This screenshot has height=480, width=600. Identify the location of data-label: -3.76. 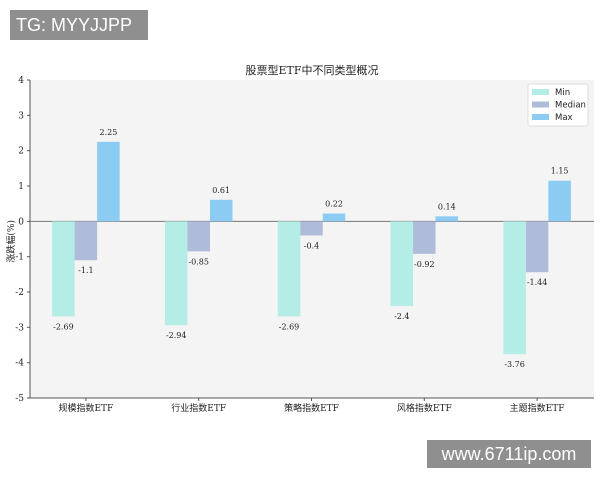
(514, 364).